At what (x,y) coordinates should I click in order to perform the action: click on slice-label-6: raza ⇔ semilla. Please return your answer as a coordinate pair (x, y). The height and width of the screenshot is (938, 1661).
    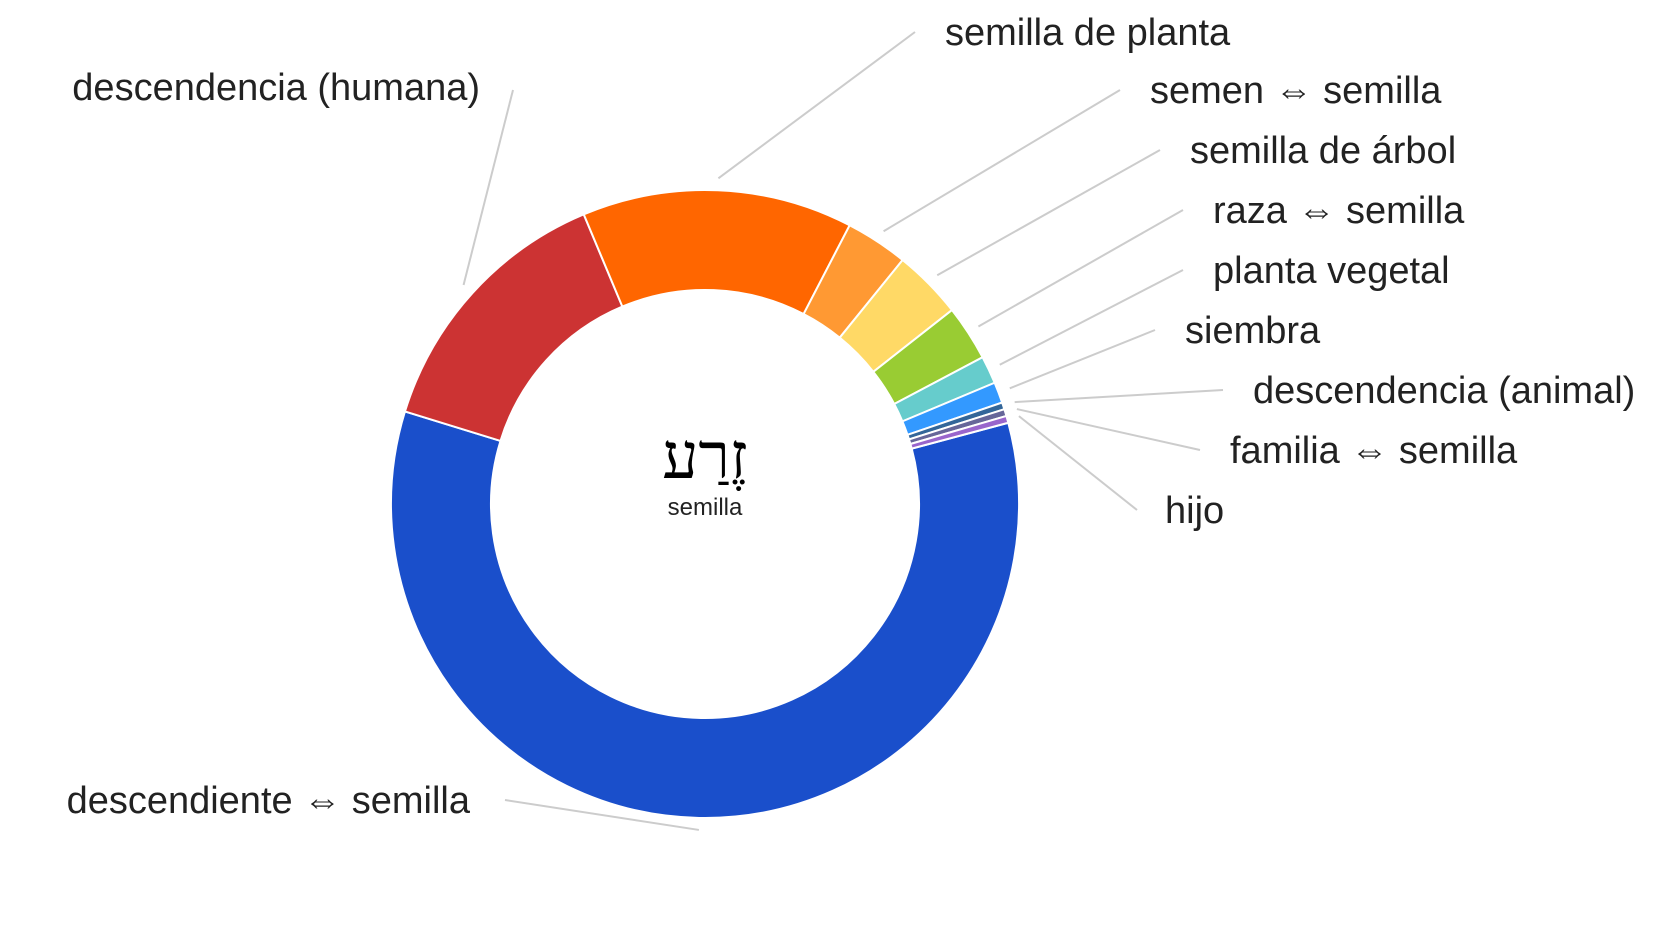
    Looking at the image, I should click on (1339, 211).